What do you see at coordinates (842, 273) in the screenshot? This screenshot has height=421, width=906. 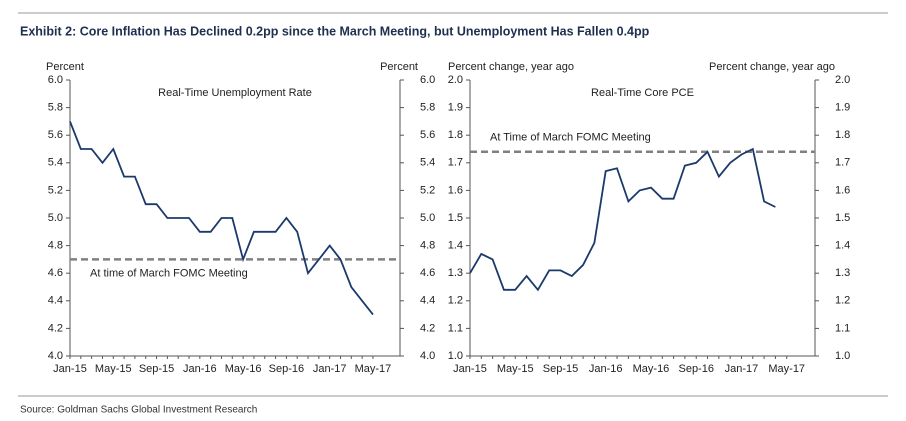 I see `y2-tick-label: 1.3` at bounding box center [842, 273].